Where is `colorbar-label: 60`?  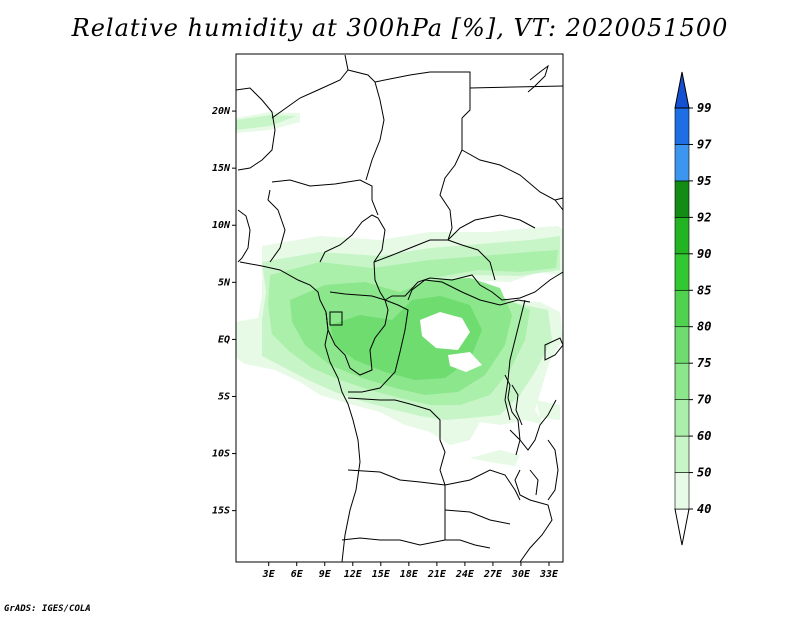
colorbar-label: 60 is located at coordinates (704, 436).